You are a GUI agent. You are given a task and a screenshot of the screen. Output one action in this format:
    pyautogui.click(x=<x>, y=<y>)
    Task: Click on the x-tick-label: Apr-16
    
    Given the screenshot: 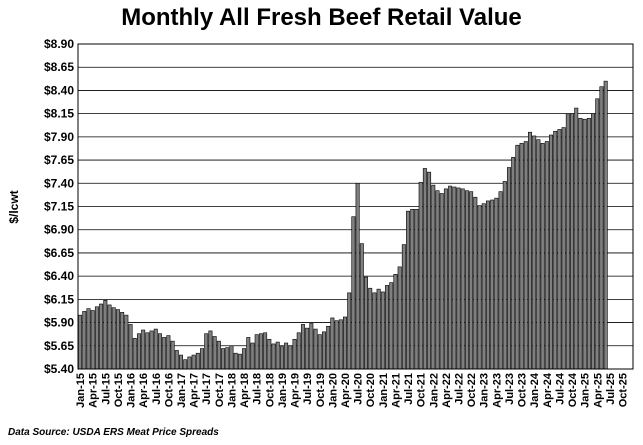 What is the action you would take?
    pyautogui.click(x=144, y=390)
    